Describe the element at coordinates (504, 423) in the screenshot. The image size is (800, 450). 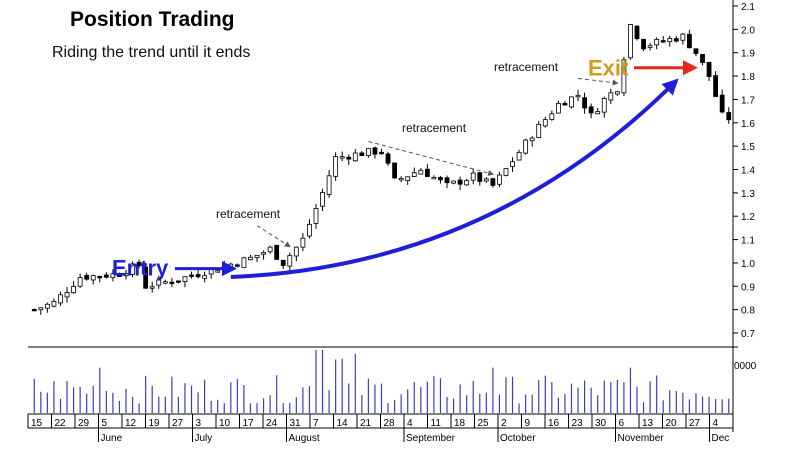
I see `x-day-tick-label: 2` at that location.